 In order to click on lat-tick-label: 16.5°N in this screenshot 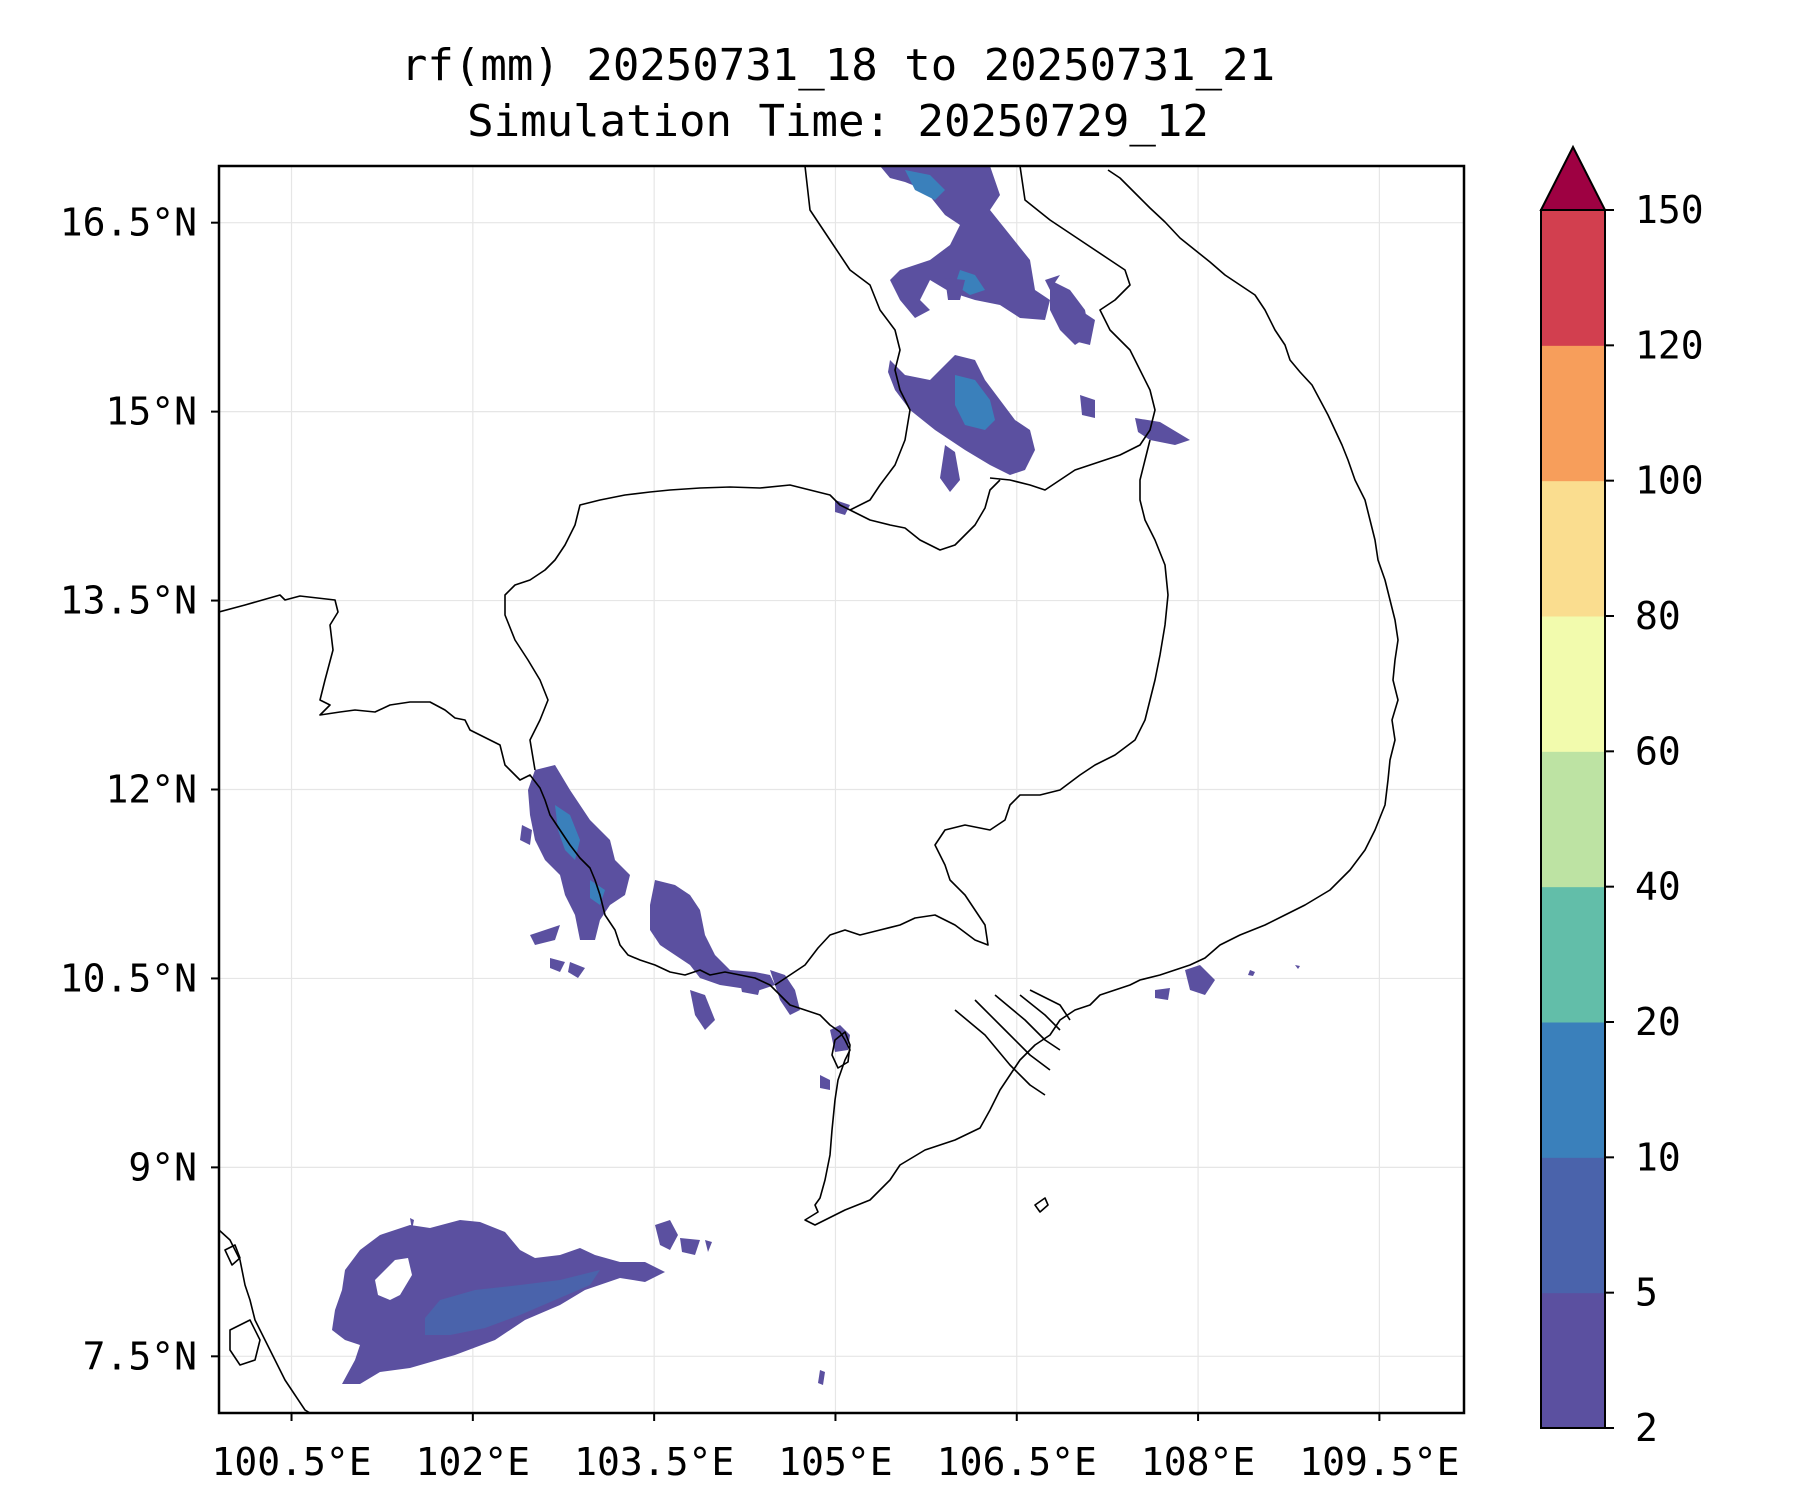, I will do `click(128, 223)`.